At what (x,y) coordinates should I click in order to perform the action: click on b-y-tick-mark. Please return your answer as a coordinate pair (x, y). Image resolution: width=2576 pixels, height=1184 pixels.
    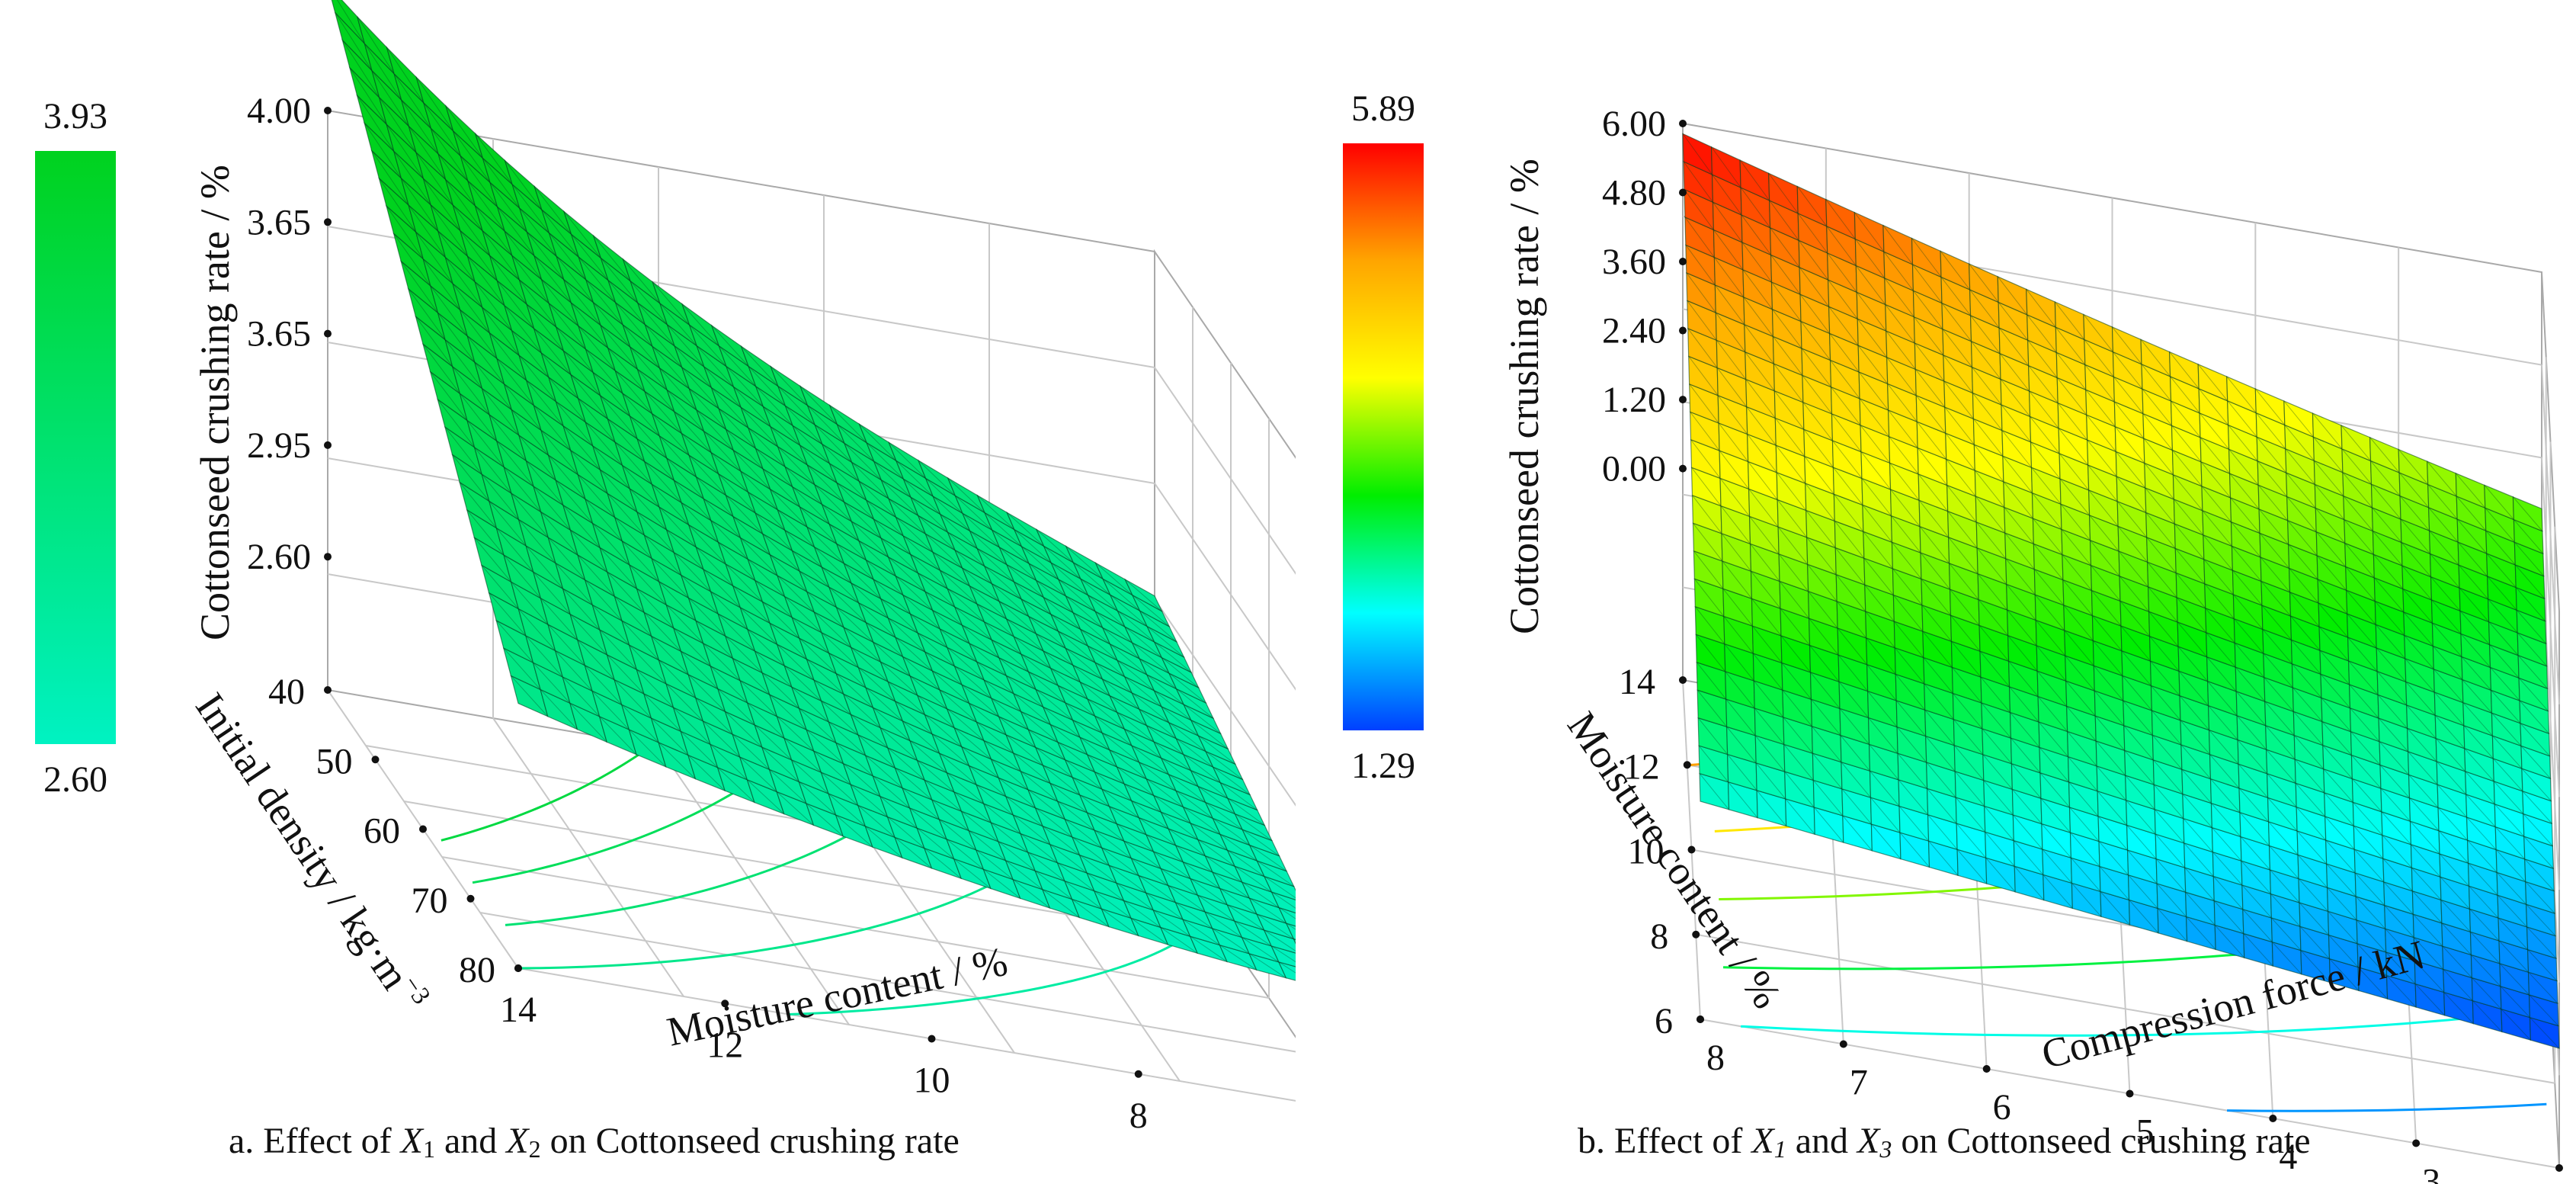
    Looking at the image, I should click on (1696, 935).